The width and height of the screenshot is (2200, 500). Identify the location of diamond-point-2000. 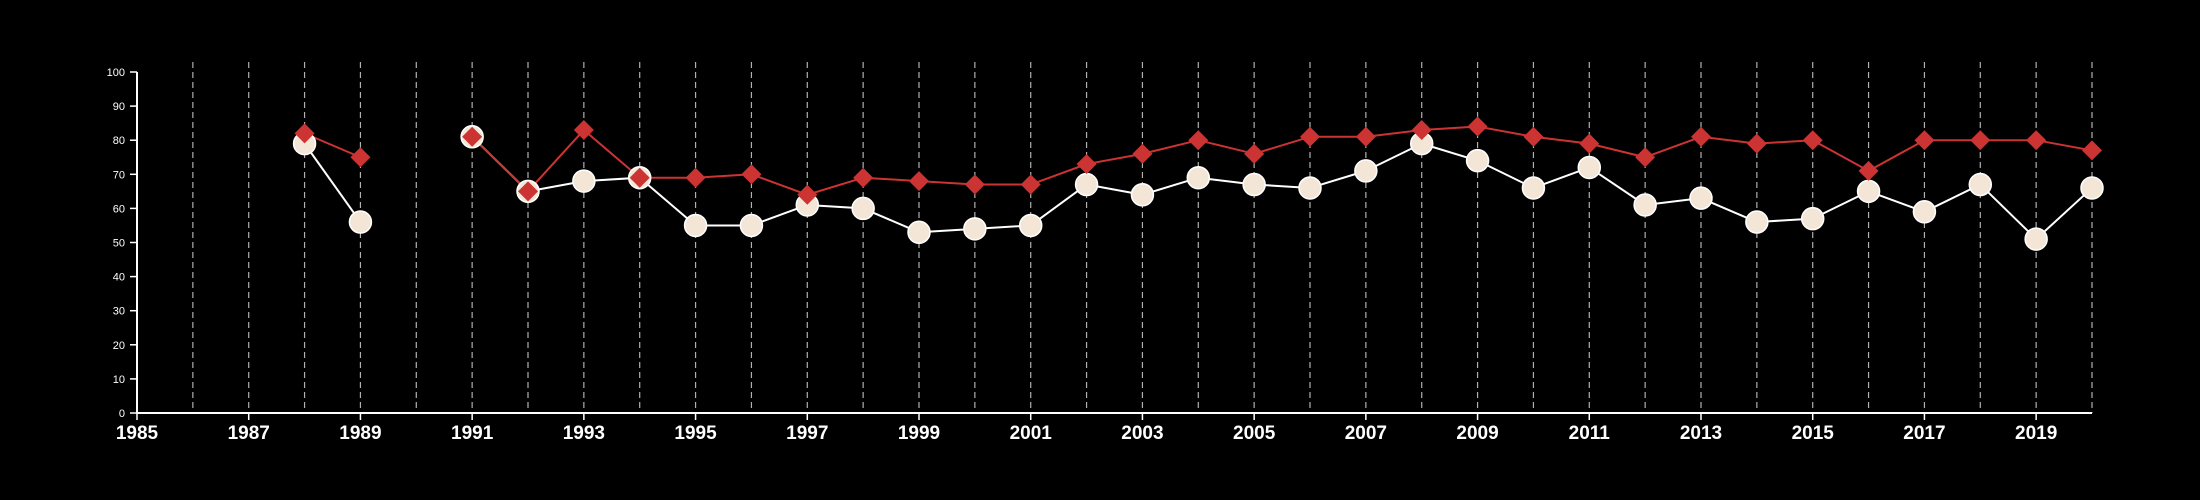
(974, 184).